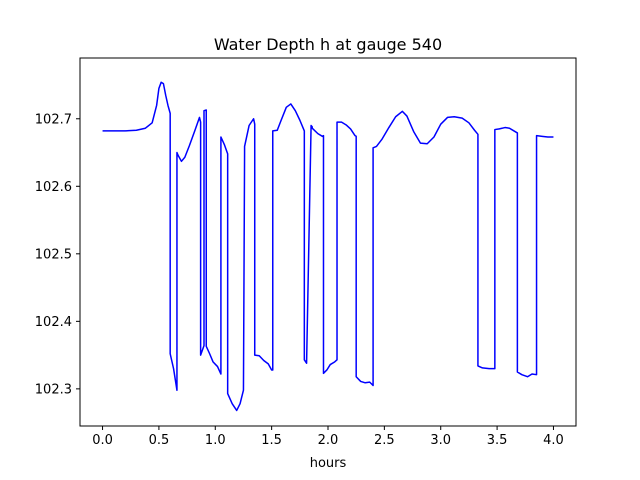 This screenshot has width=640, height=480. I want to click on x-tick-label: 4.0, so click(553, 440).